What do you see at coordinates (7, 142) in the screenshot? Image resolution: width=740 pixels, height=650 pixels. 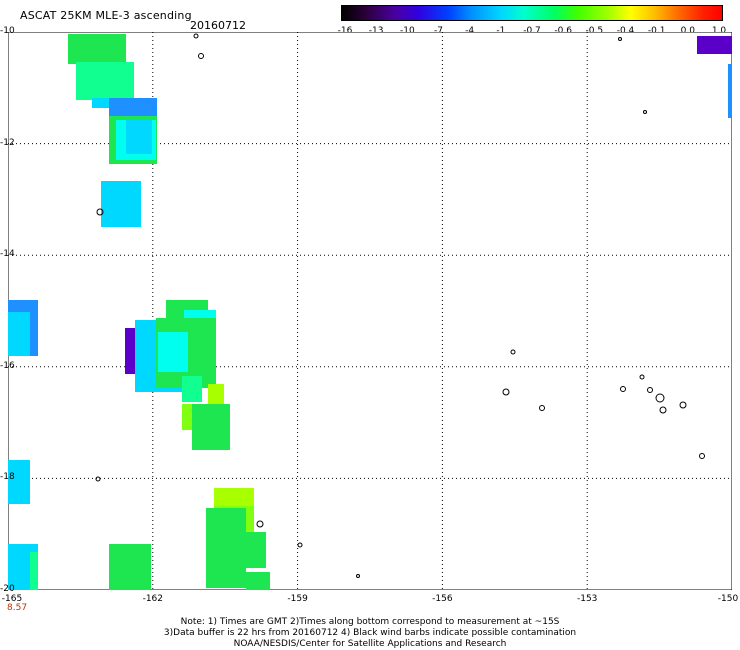 I see `lat-tick-label: -12` at bounding box center [7, 142].